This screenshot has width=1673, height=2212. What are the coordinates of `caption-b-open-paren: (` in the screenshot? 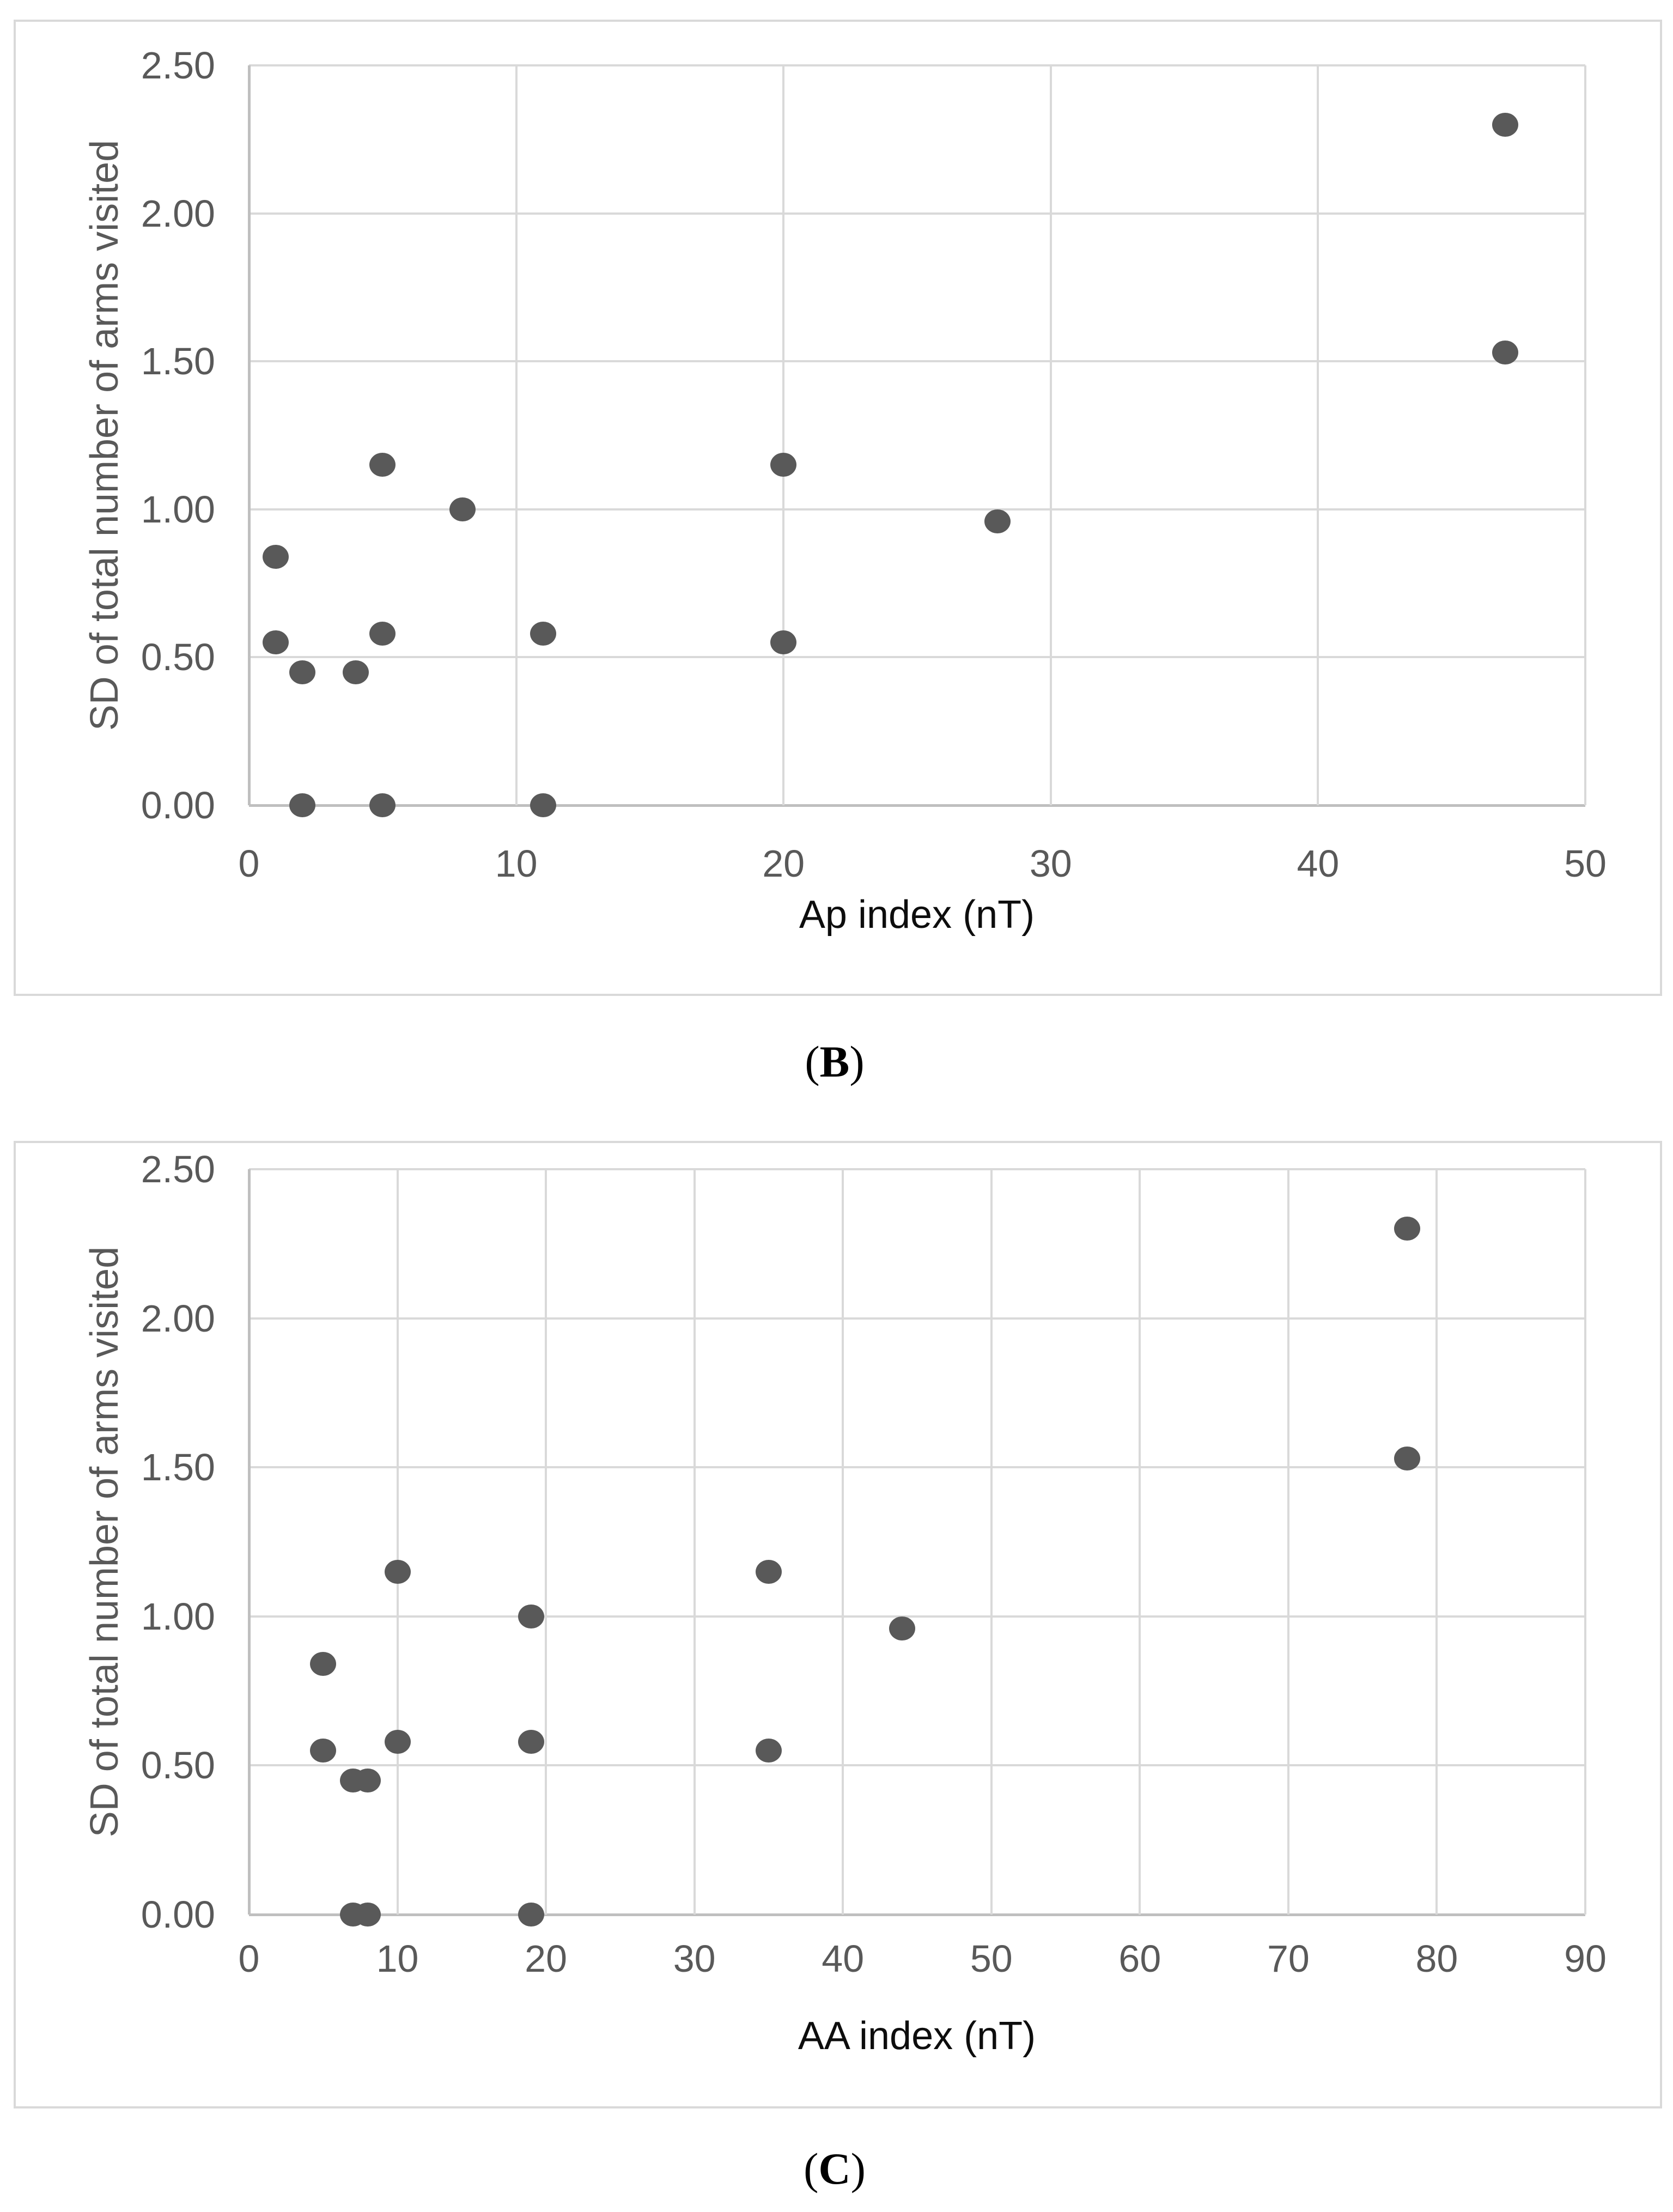 It's located at (813, 1061).